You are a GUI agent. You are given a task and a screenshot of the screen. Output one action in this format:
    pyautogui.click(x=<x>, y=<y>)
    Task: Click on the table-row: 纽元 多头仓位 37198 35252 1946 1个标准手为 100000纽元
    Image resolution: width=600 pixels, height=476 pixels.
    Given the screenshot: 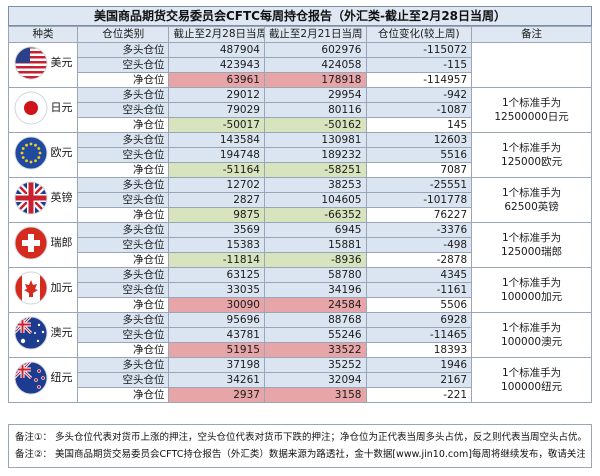 What is the action you would take?
    pyautogui.click(x=299, y=380)
    